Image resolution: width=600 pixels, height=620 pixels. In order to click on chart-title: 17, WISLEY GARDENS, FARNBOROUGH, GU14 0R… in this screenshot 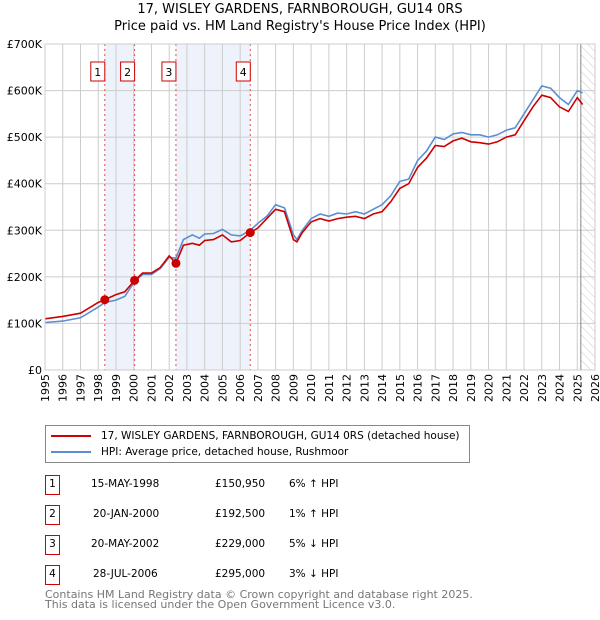, I will do `click(300, 9)`.